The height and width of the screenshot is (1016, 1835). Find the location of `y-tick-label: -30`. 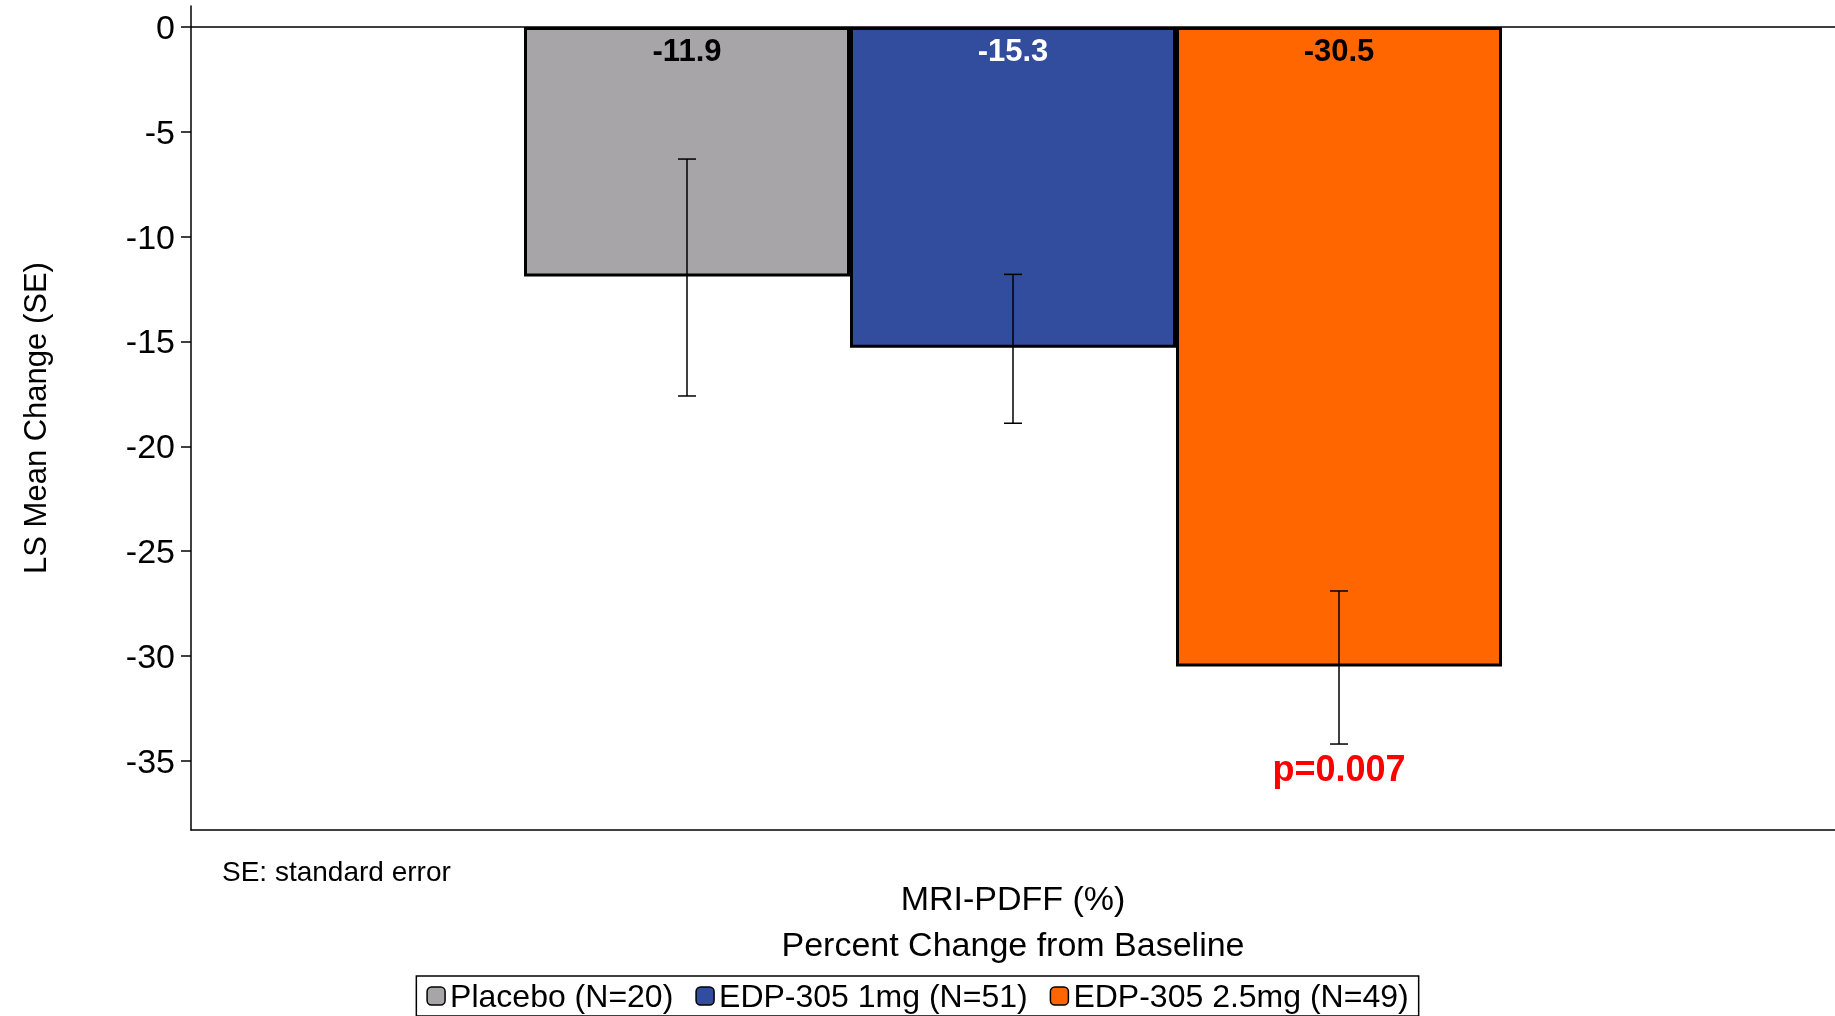

y-tick-label: -30 is located at coordinates (150, 655).